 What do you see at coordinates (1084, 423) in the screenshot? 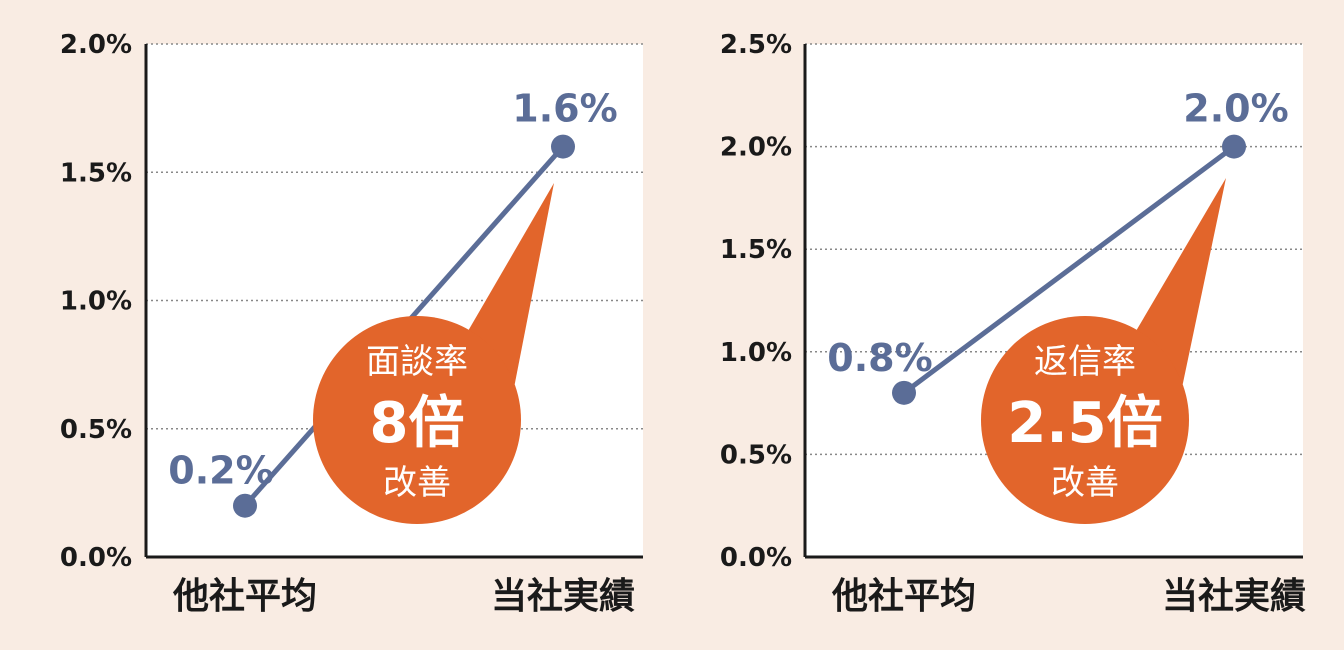
I see `callout-text-multiplier: 2.5倍` at bounding box center [1084, 423].